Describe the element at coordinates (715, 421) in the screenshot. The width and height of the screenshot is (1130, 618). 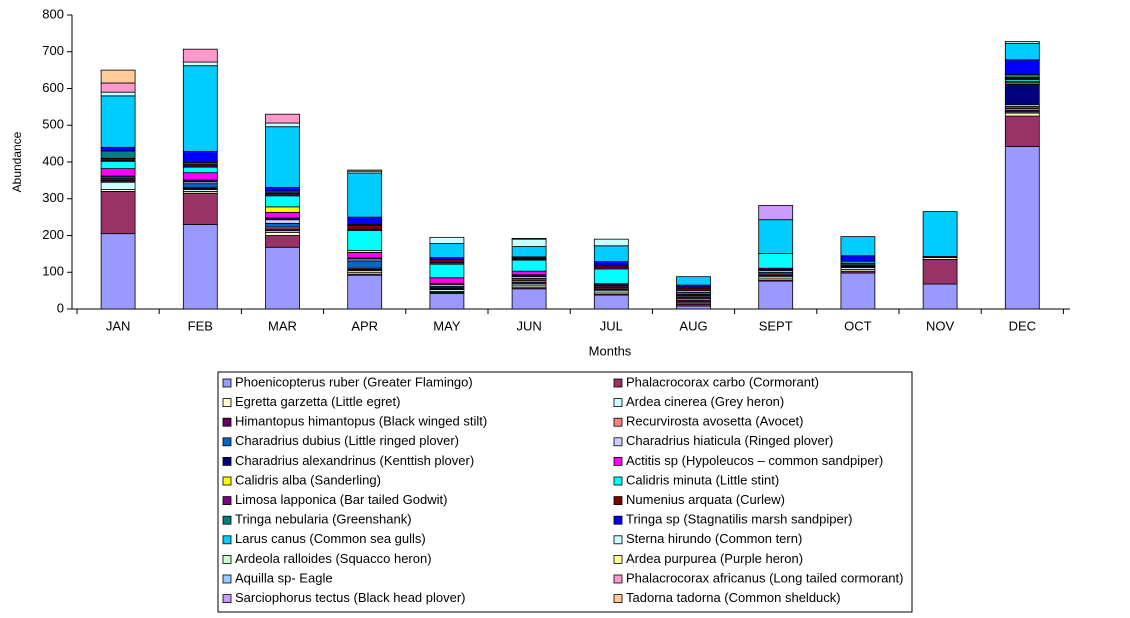
I see `legend-label: Recurvirosta avosetta (Avocet)` at that location.